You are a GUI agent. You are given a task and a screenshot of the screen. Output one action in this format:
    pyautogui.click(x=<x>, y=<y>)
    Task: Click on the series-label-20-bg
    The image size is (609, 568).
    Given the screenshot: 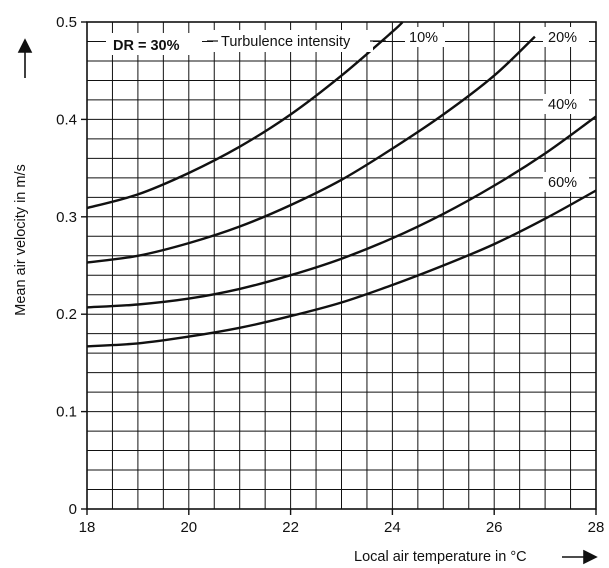 What is the action you would take?
    pyautogui.click(x=566, y=37)
    